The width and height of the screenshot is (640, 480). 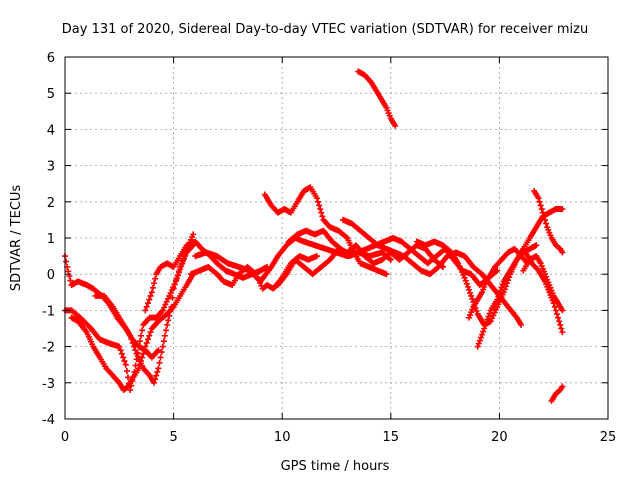 What do you see at coordinates (282, 437) in the screenshot?
I see `x-tick-label: 10` at bounding box center [282, 437].